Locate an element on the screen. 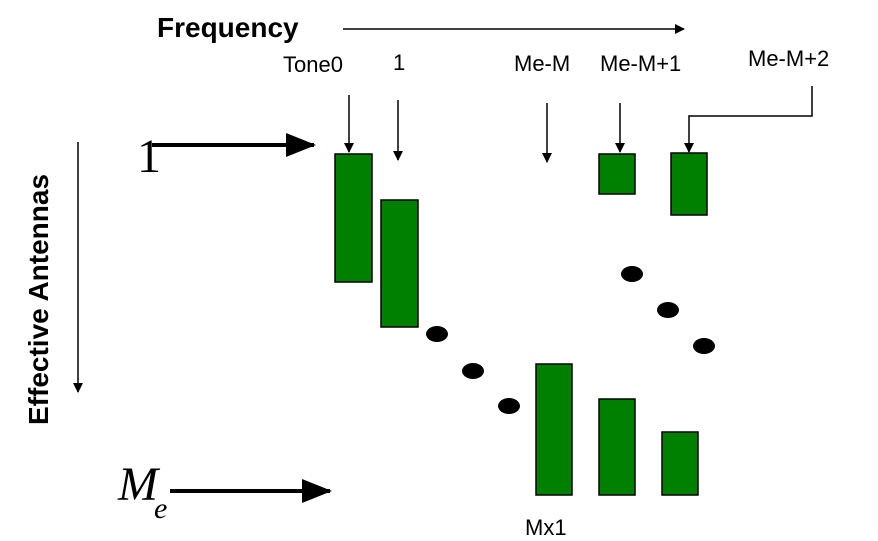 The width and height of the screenshot is (878, 541). tone1-label: 1 is located at coordinates (399, 62).